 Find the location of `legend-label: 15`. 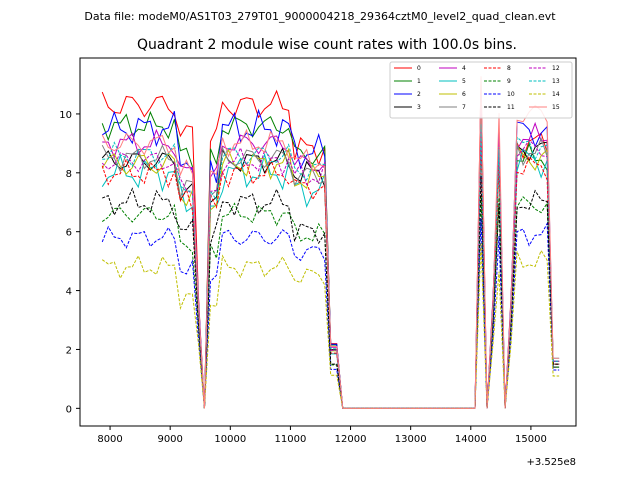

legend-label: 15 is located at coordinates (556, 107).